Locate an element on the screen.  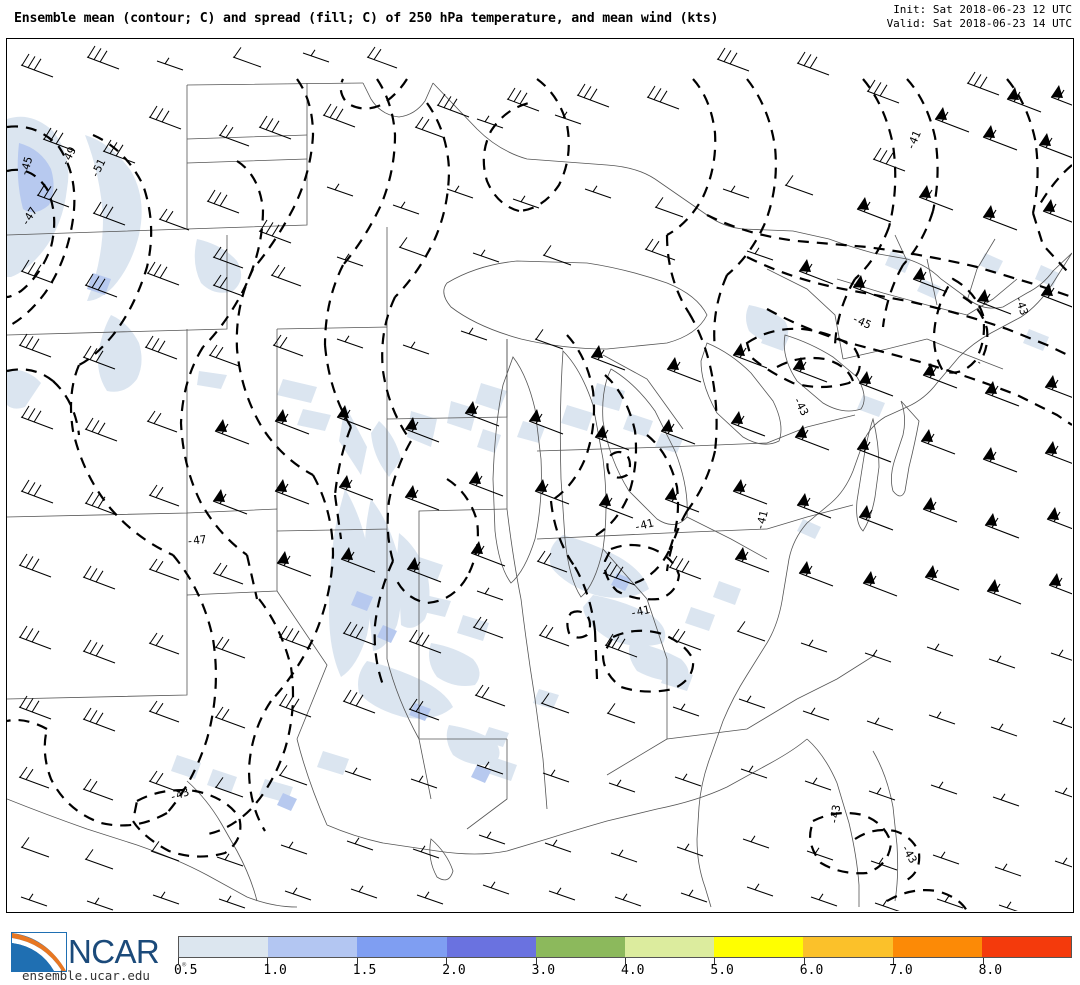
ncar-logo-mark is located at coordinates (39, 952).